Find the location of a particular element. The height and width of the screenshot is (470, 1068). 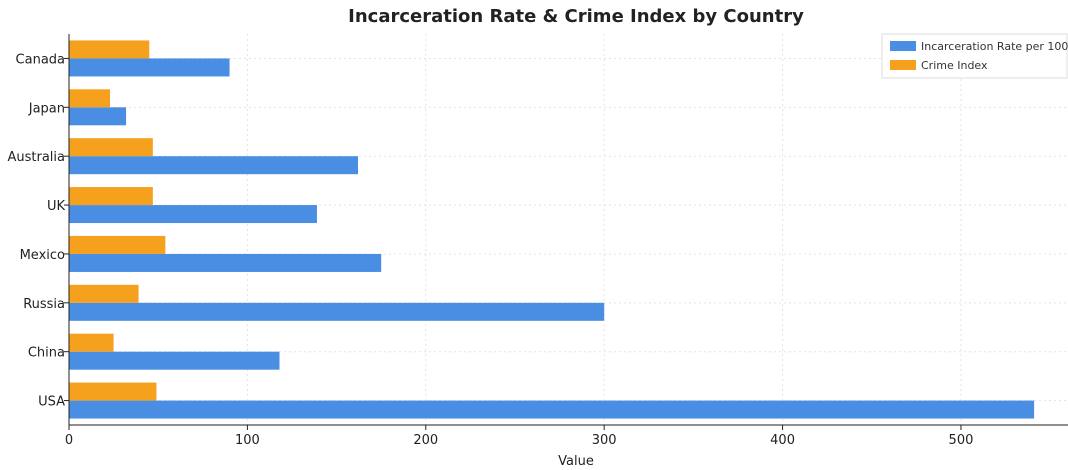

bar-incarceration-uk is located at coordinates (193, 214).